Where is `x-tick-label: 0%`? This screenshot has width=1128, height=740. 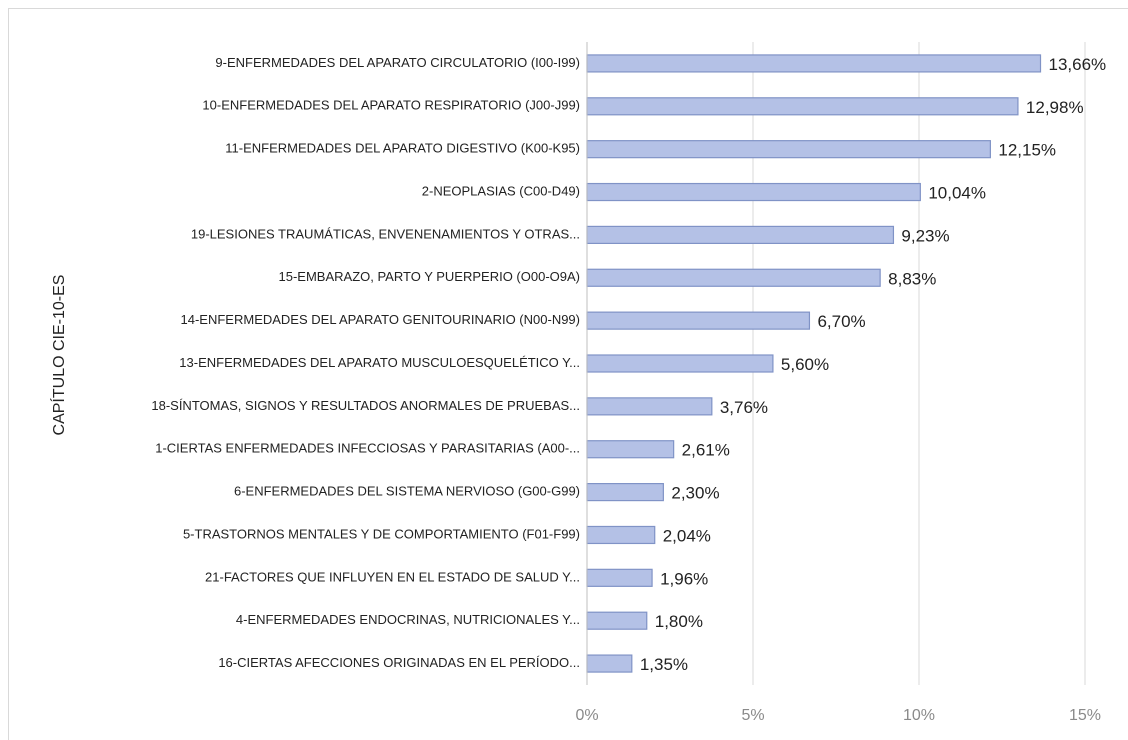
x-tick-label: 0% is located at coordinates (586, 715).